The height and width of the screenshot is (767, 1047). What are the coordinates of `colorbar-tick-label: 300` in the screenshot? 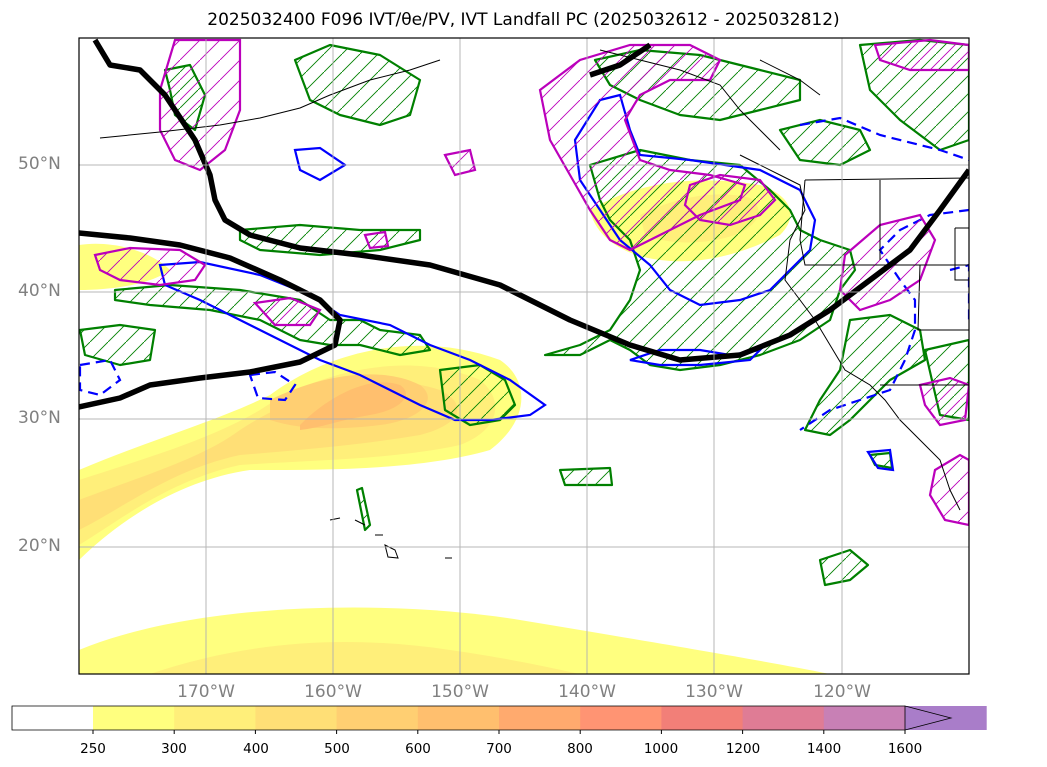 It's located at (174, 749).